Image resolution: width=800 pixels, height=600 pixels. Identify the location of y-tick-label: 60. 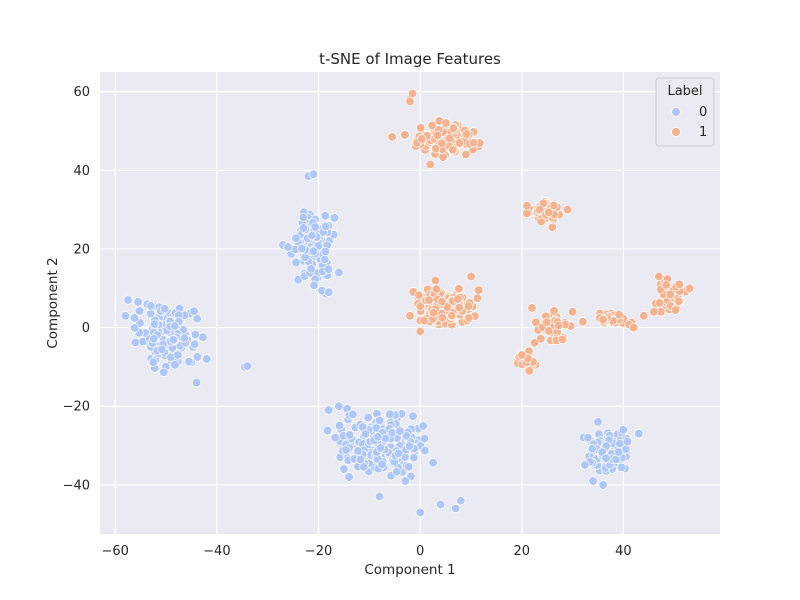
(81, 92).